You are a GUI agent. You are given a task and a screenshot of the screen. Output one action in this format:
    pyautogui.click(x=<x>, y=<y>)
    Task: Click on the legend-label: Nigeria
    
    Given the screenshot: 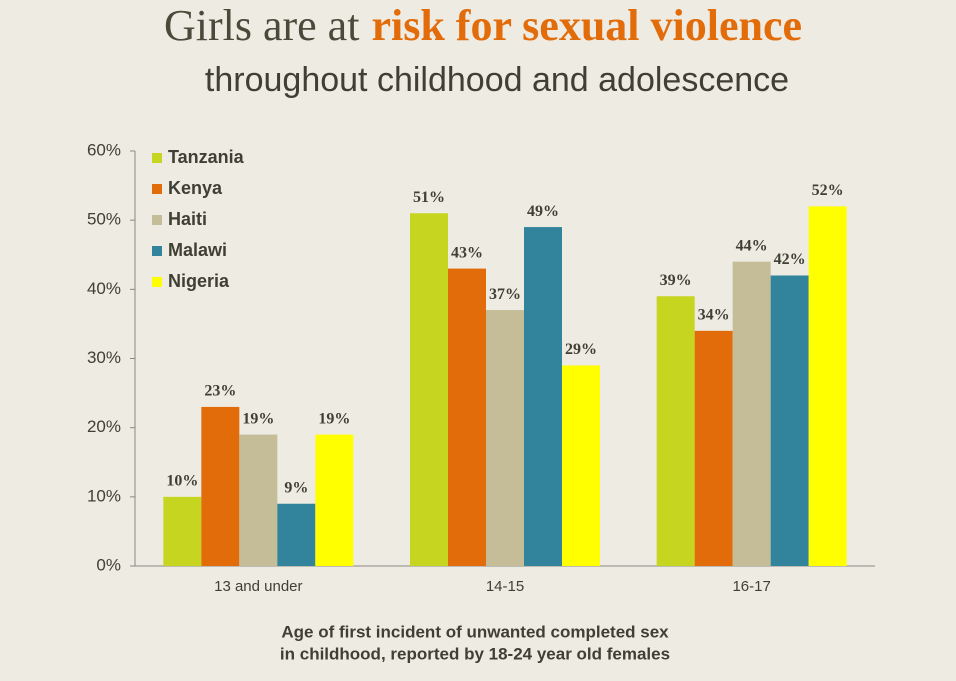 What is the action you would take?
    pyautogui.click(x=199, y=281)
    